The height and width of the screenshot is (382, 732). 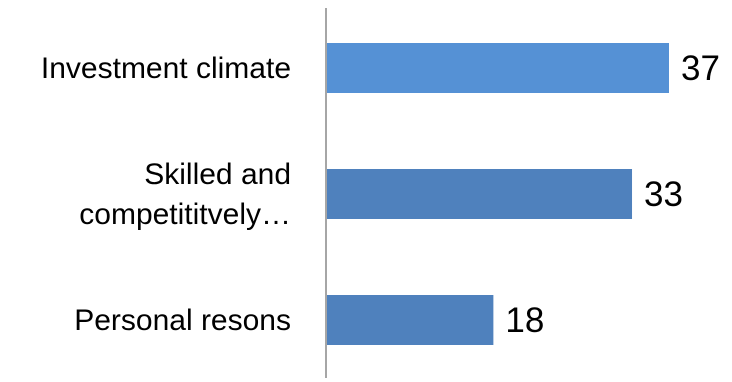 I want to click on data-label-1: 37, so click(x=700, y=68).